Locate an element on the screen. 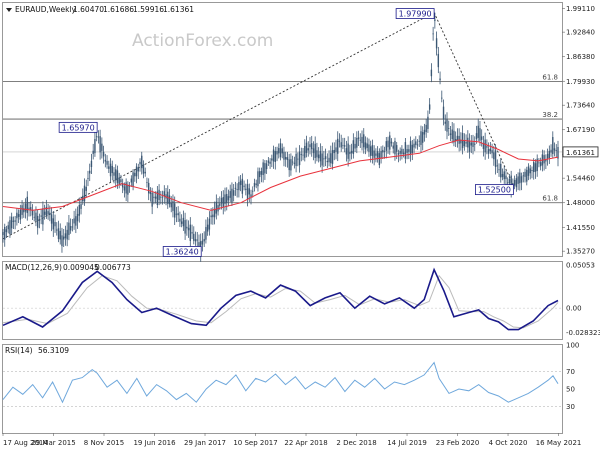 The height and width of the screenshot is (450, 600). price-label: 1.97990 is located at coordinates (415, 14).